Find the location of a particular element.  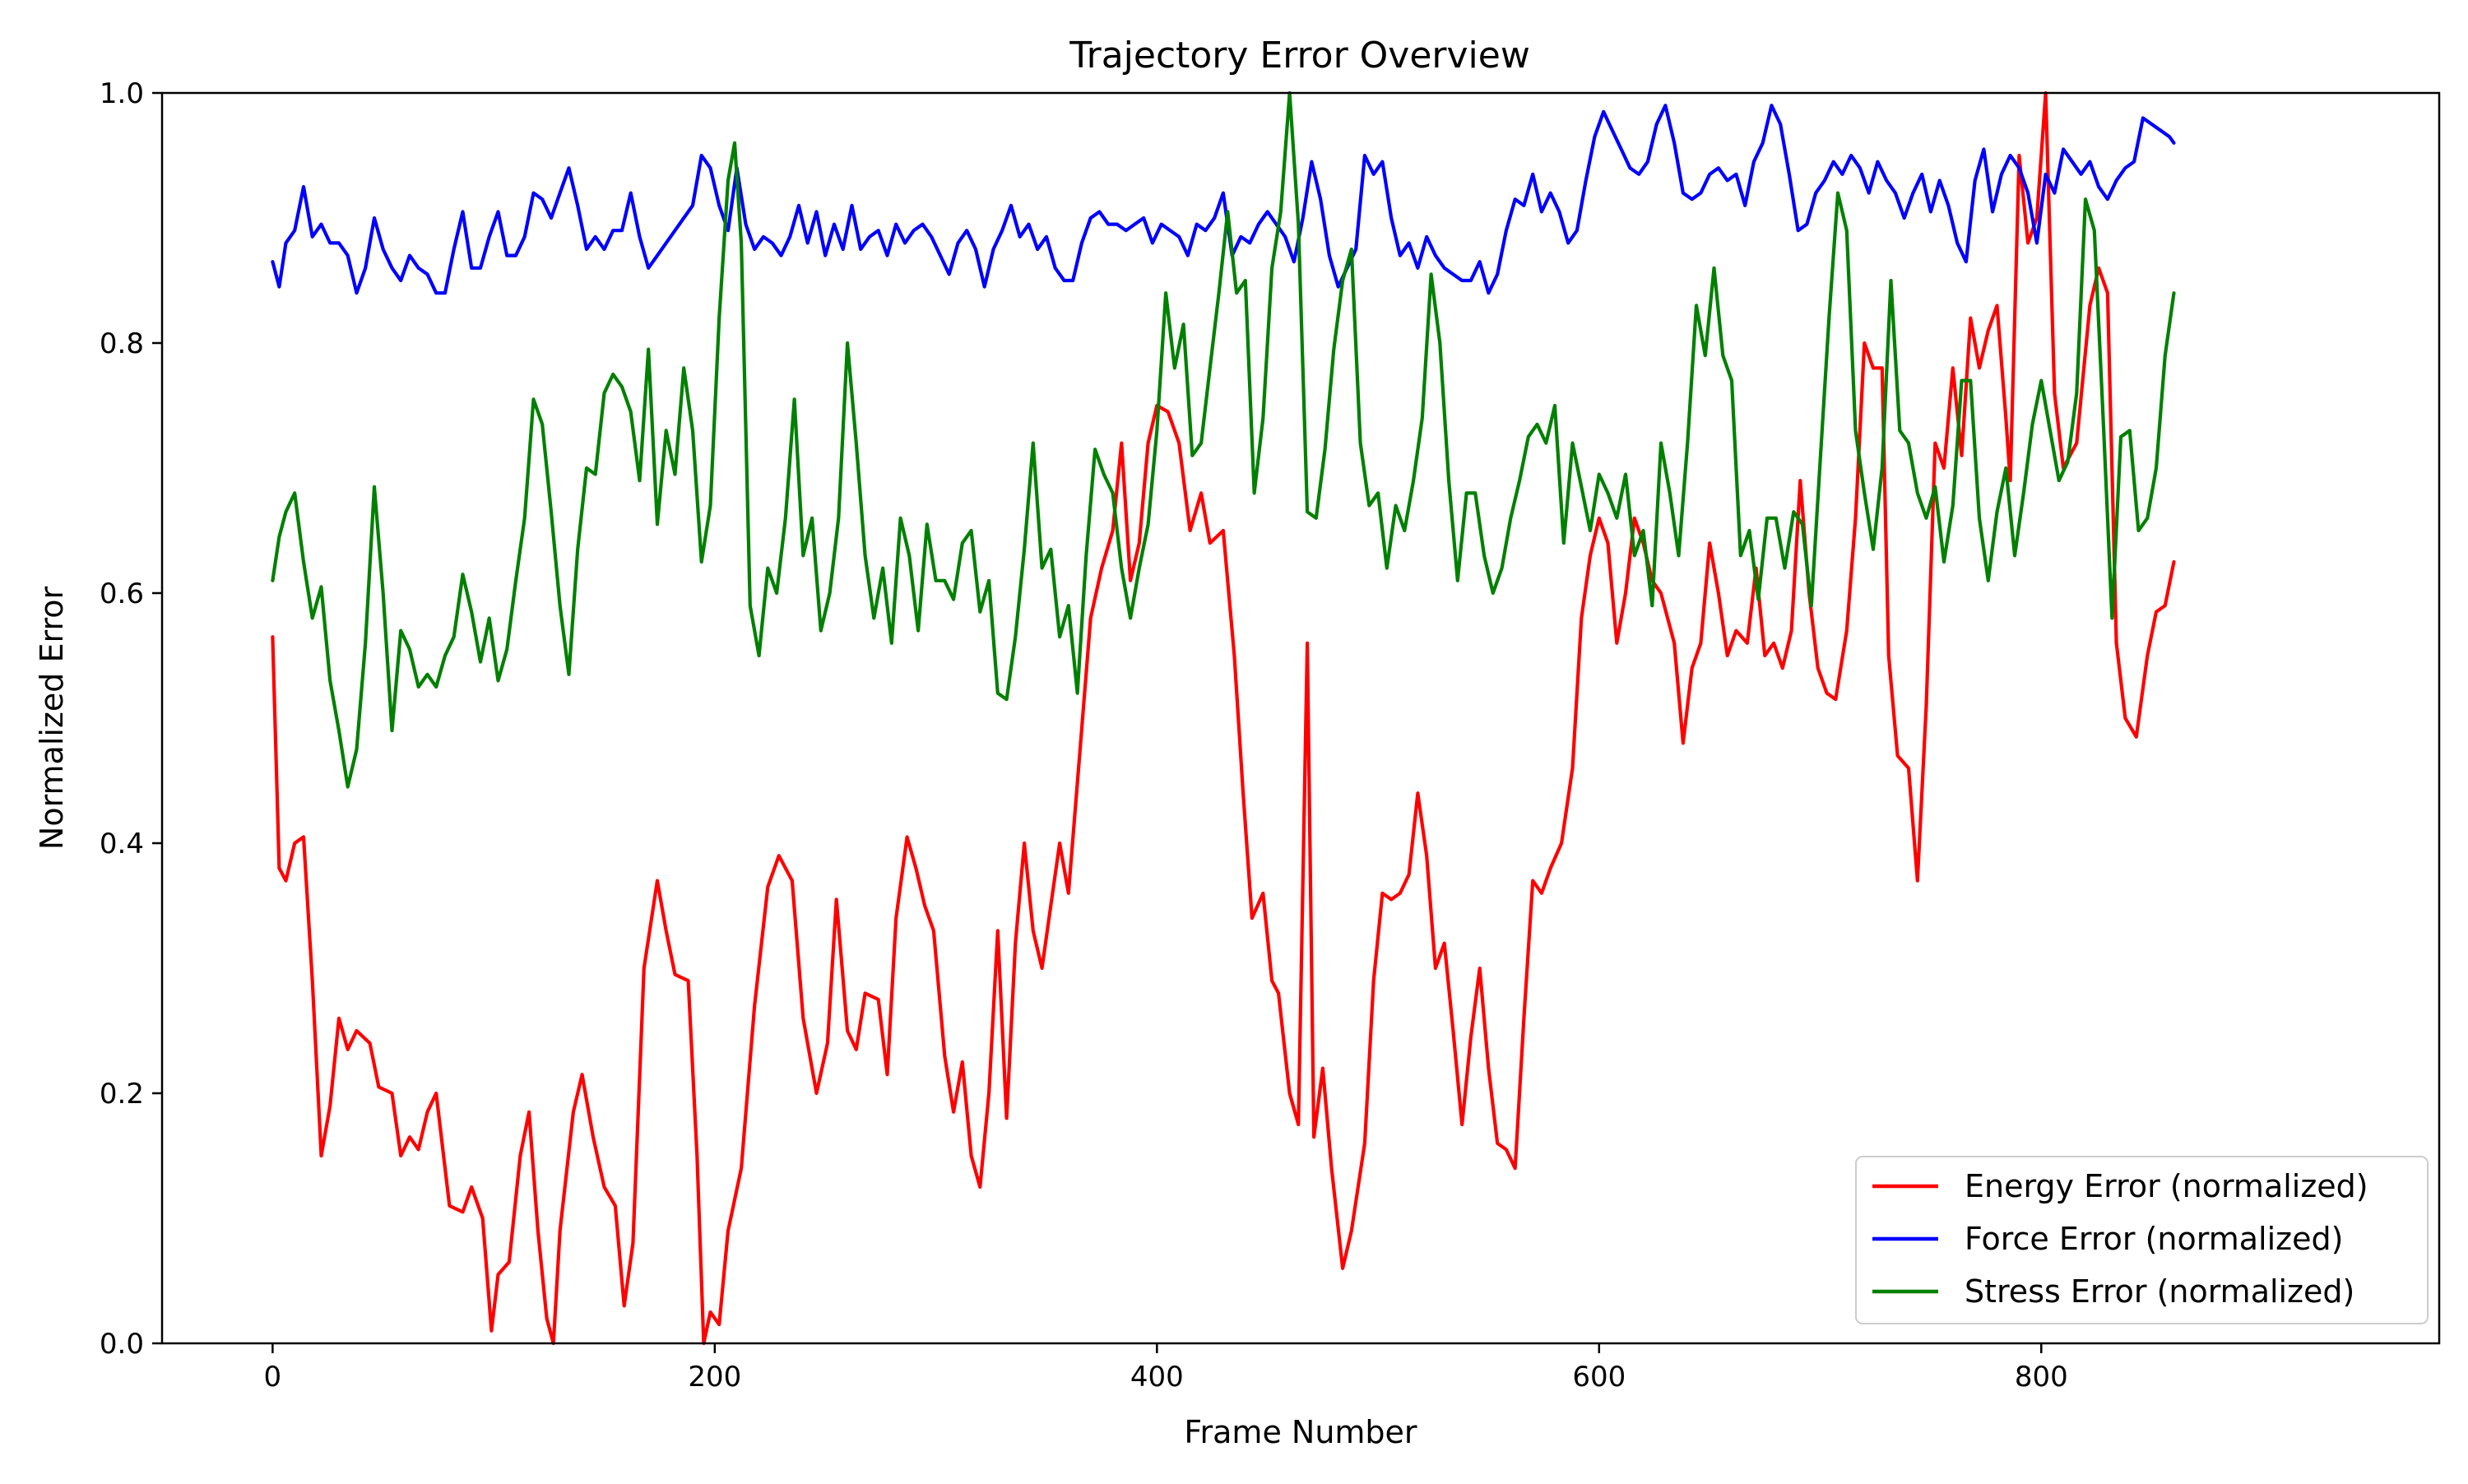

legend-item-stress: Stress Error (normalized) is located at coordinates (2113, 1291).